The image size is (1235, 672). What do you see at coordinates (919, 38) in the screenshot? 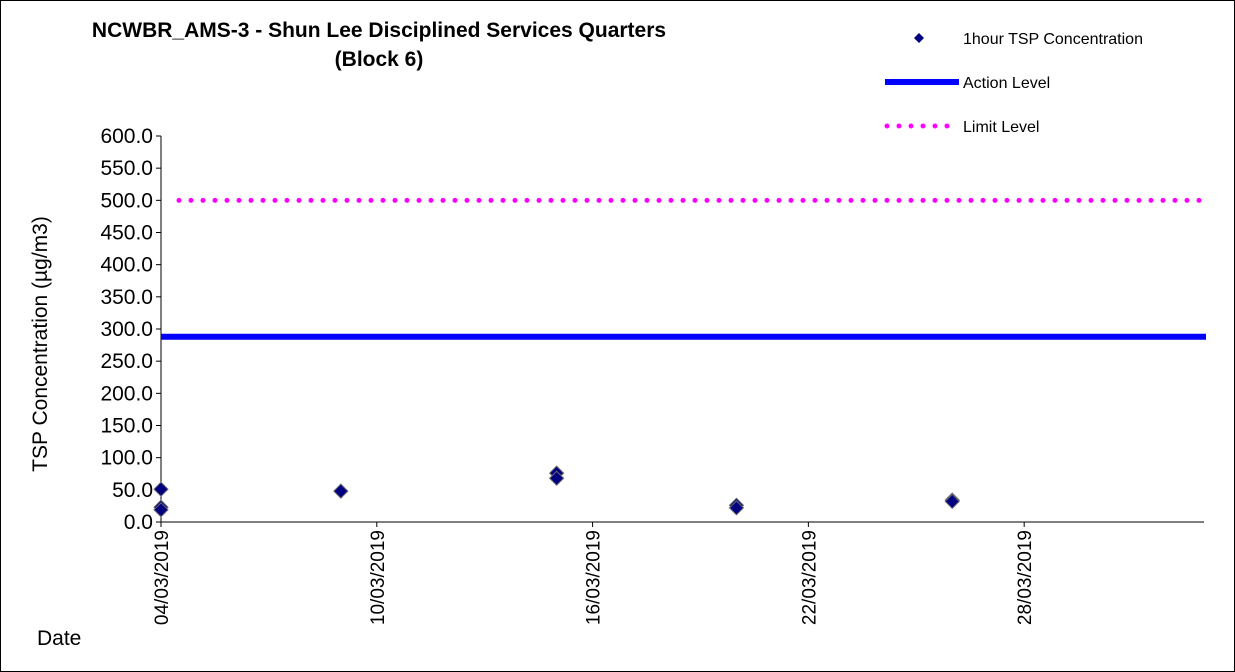
I see `legend-marker-tsp` at bounding box center [919, 38].